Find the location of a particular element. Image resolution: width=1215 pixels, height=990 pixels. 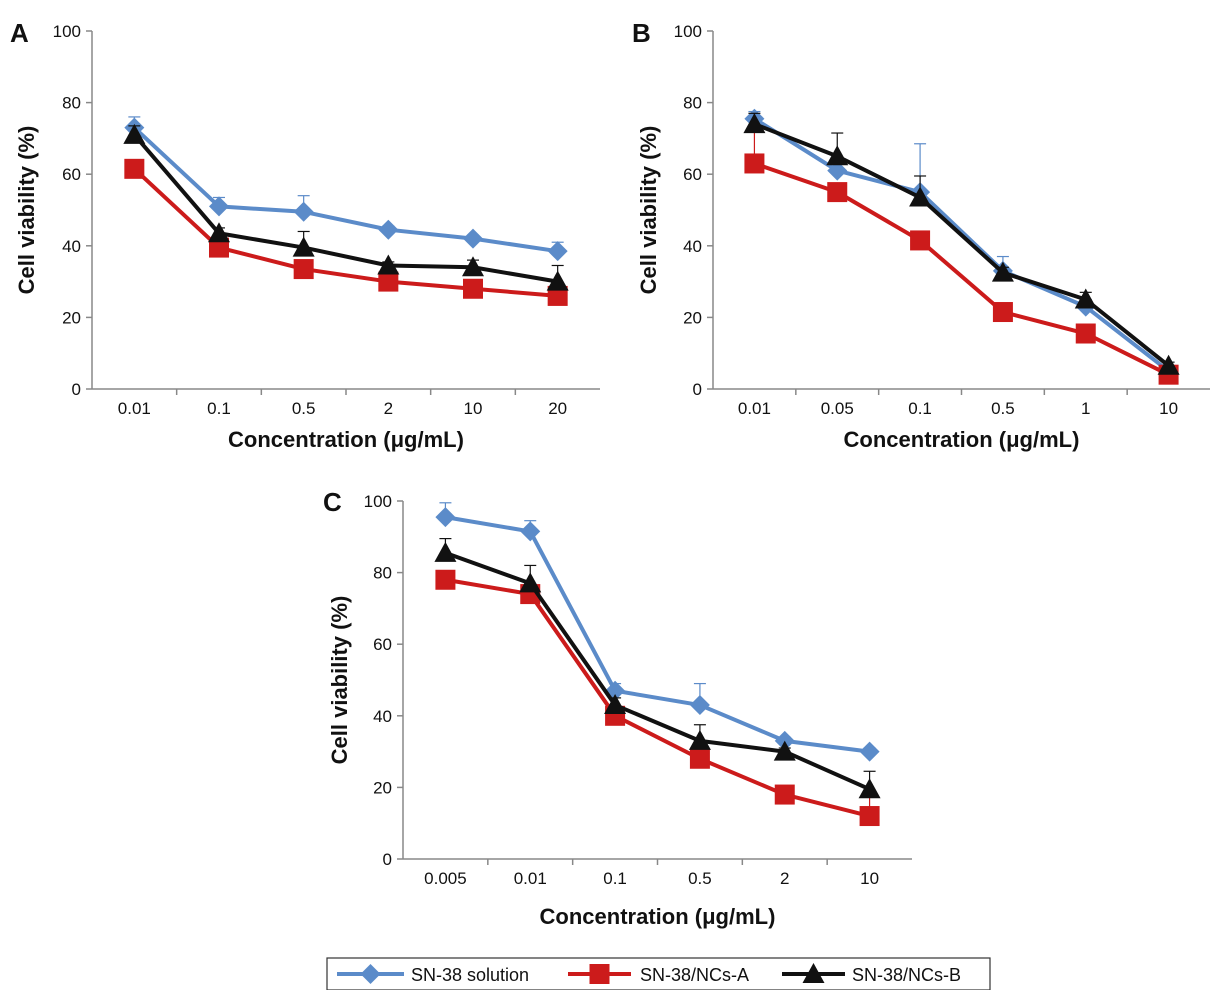

x-tick-label: 0.005 is located at coordinates (445, 878).